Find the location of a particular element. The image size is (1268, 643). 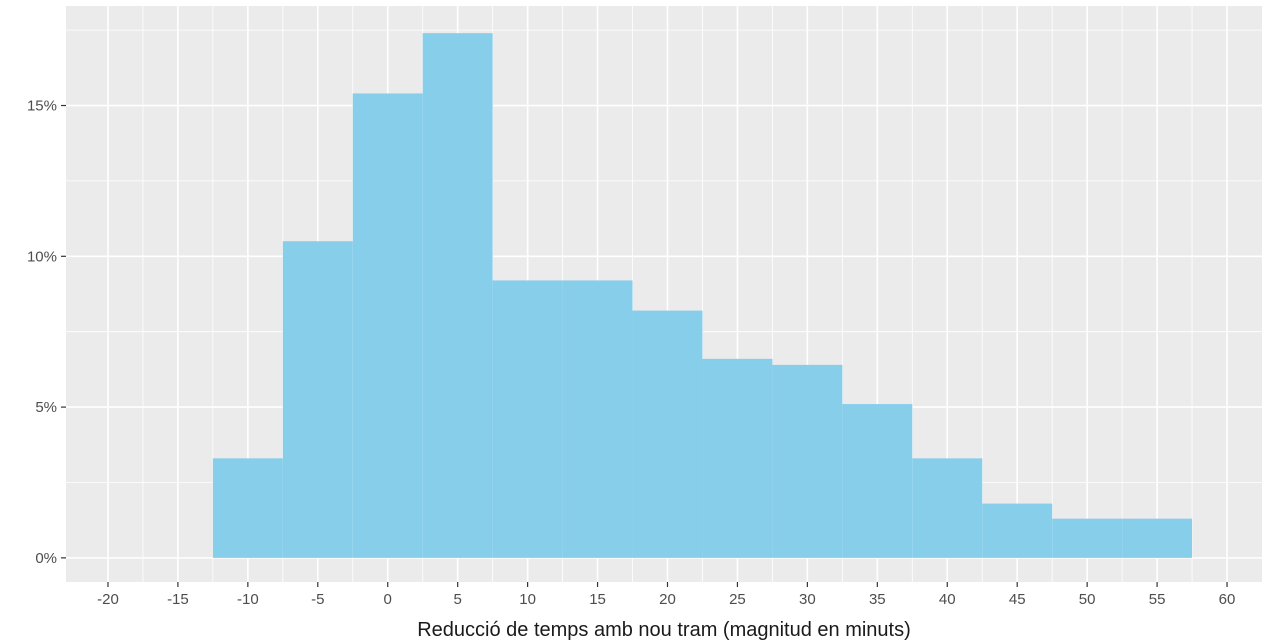

x-tick-label: -15 is located at coordinates (178, 599).